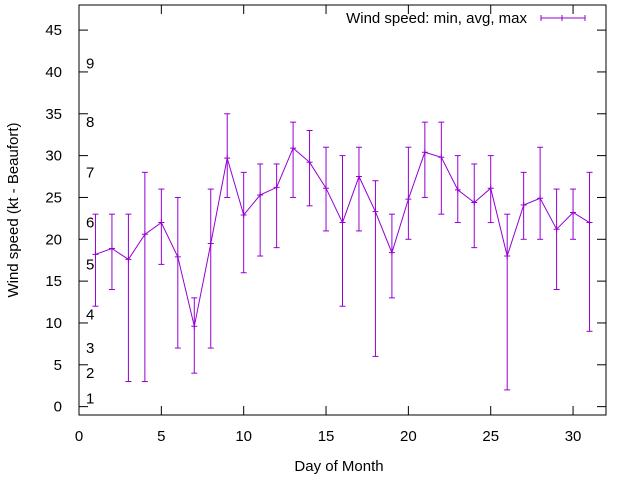 The height and width of the screenshot is (480, 640). What do you see at coordinates (90, 348) in the screenshot?
I see `beaufort-label: 3` at bounding box center [90, 348].